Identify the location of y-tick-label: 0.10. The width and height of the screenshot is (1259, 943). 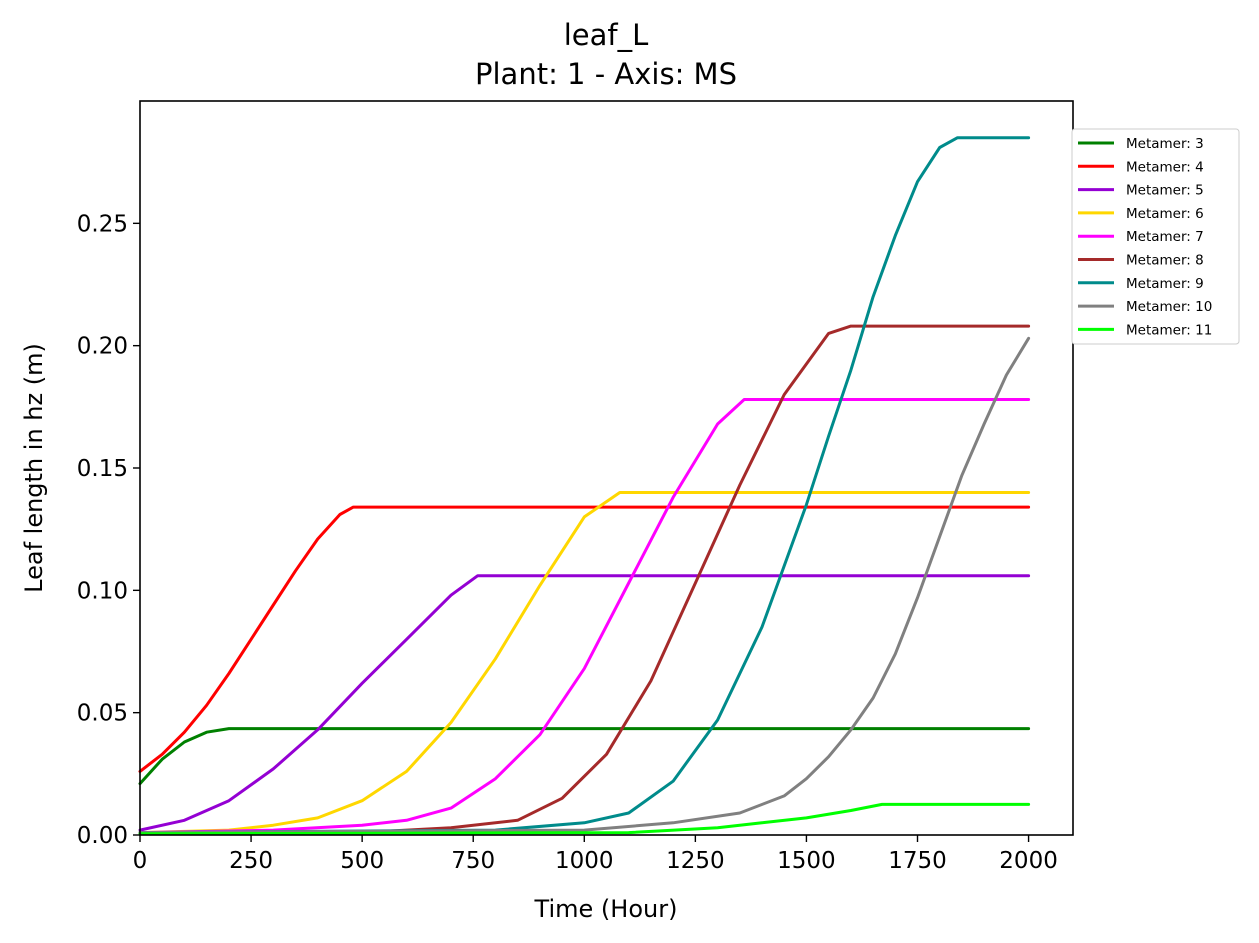
(102, 591).